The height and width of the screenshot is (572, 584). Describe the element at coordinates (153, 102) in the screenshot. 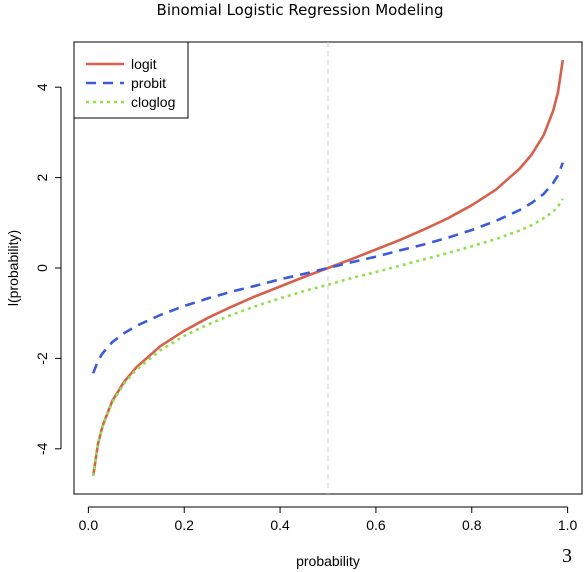

I see `legend-label-cloglog: cloglog` at that location.